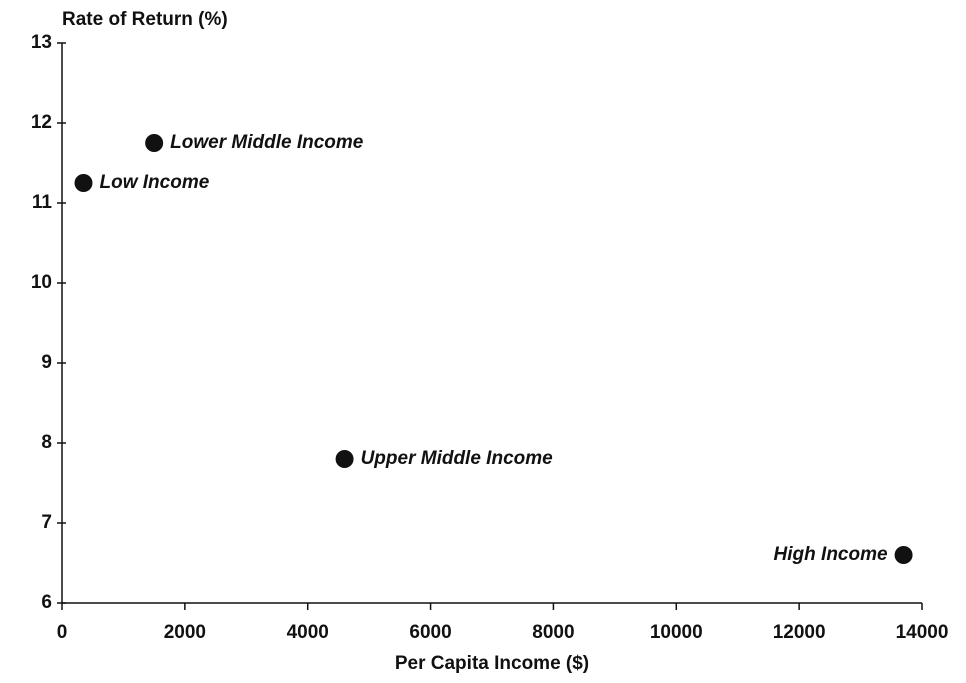  I want to click on y-tick-label: 9, so click(46, 362).